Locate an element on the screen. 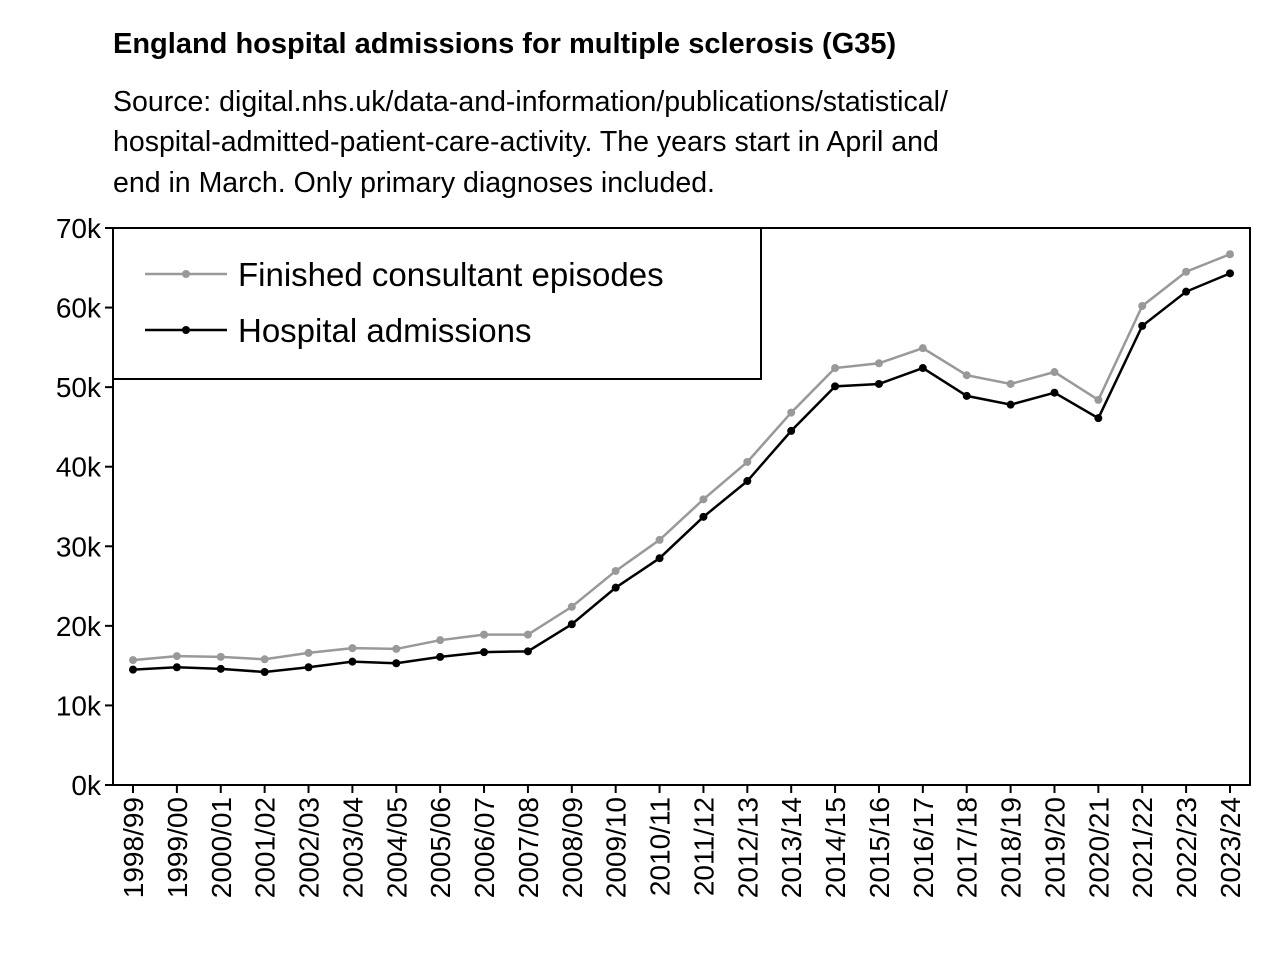  y-tick-label: 60k is located at coordinates (79, 308).